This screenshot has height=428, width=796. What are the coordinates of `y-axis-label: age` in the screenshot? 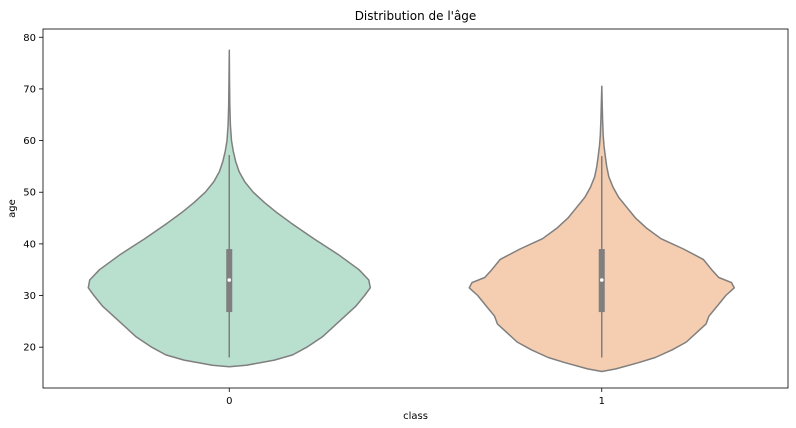 It's located at (12, 208).